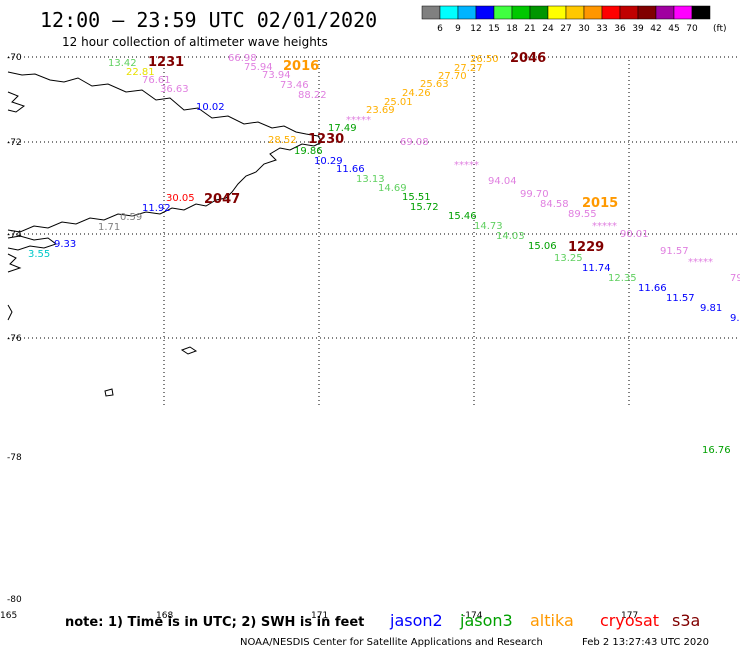 The width and height of the screenshot is (740, 650). Describe the element at coordinates (458, 29) in the screenshot. I see `colorbar-tick-label: 9` at that location.